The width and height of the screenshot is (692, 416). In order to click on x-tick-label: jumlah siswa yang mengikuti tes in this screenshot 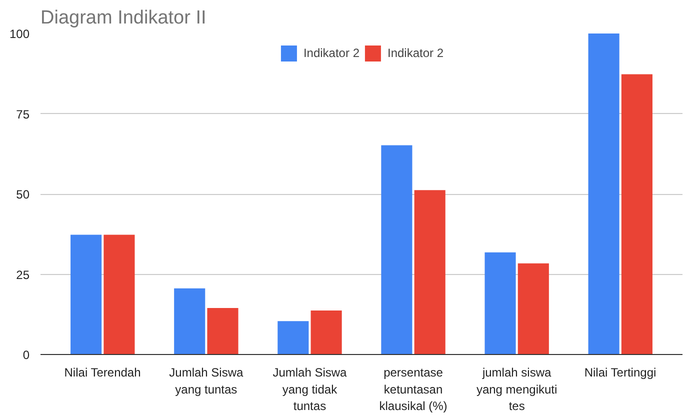, I will do `click(517, 390)`.